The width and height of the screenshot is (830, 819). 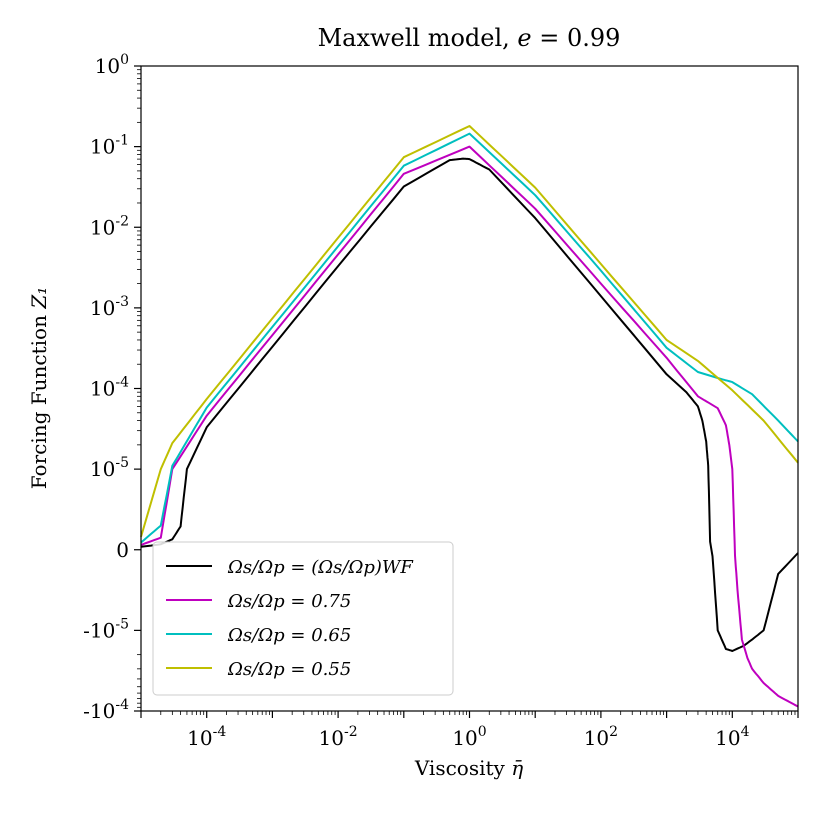 I want to click on y-tick-label-5: 10⁻⁵, so click(x=109, y=468).